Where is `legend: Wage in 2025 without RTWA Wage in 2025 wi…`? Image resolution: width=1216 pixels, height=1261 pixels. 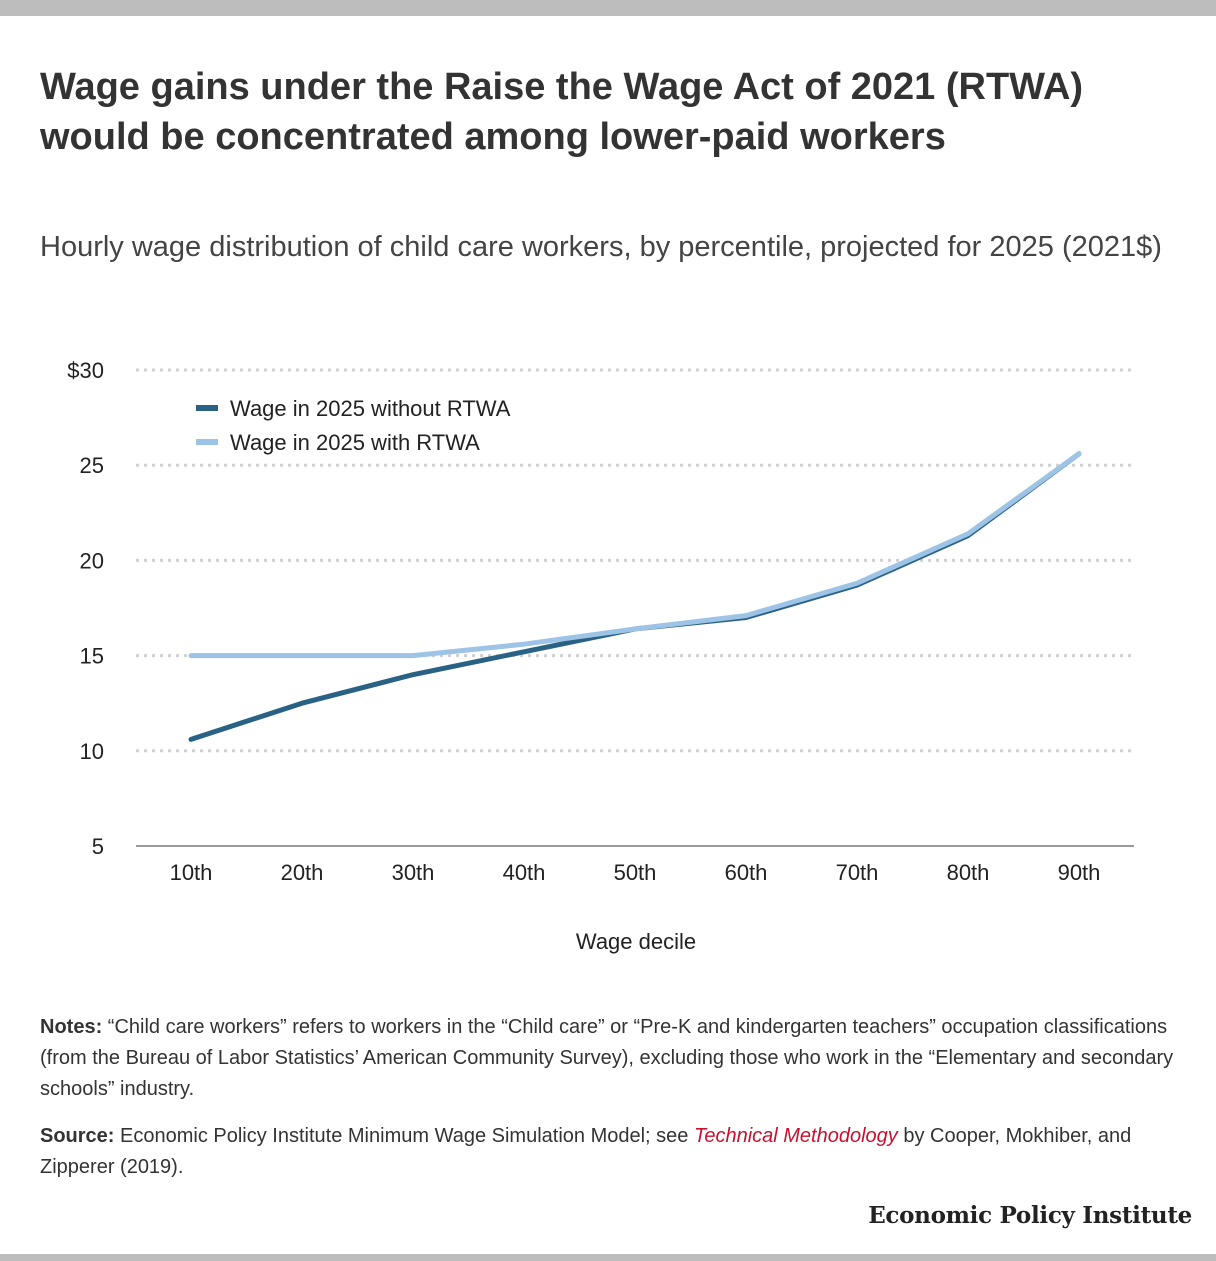
legend: Wage in 2025 without RTWA Wage in 2025 wi… is located at coordinates (353, 425).